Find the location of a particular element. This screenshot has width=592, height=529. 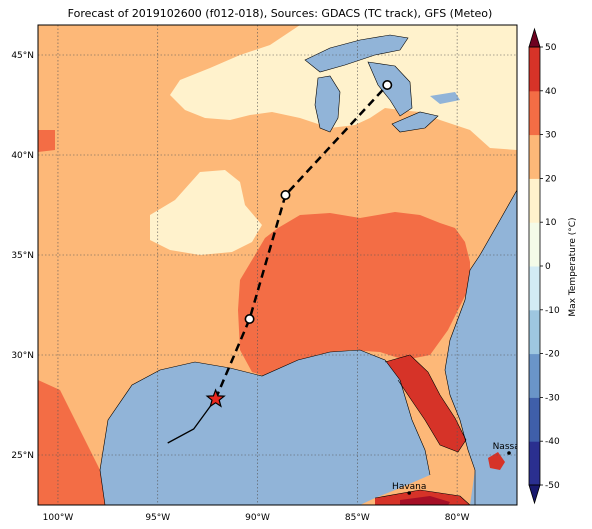

colorbar-tick-label: 10 is located at coordinates (551, 223).